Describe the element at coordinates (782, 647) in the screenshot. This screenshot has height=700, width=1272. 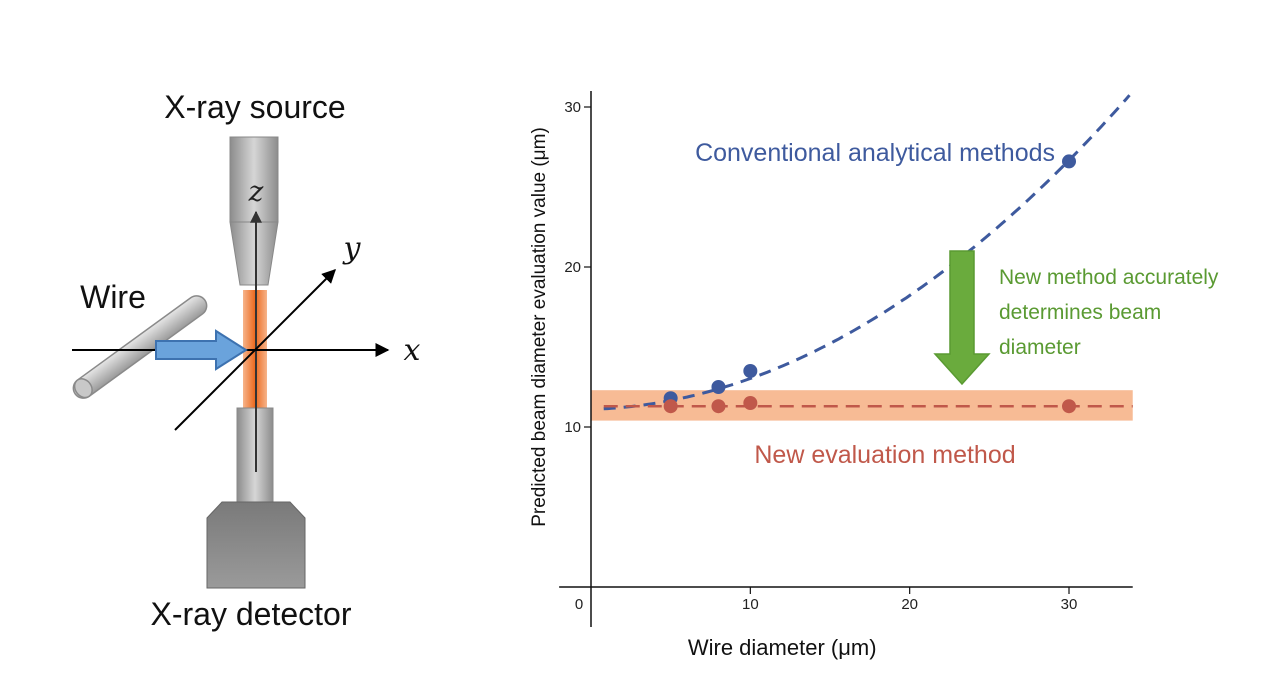
I see `x-axis-label: Wire diameter (μm)` at that location.